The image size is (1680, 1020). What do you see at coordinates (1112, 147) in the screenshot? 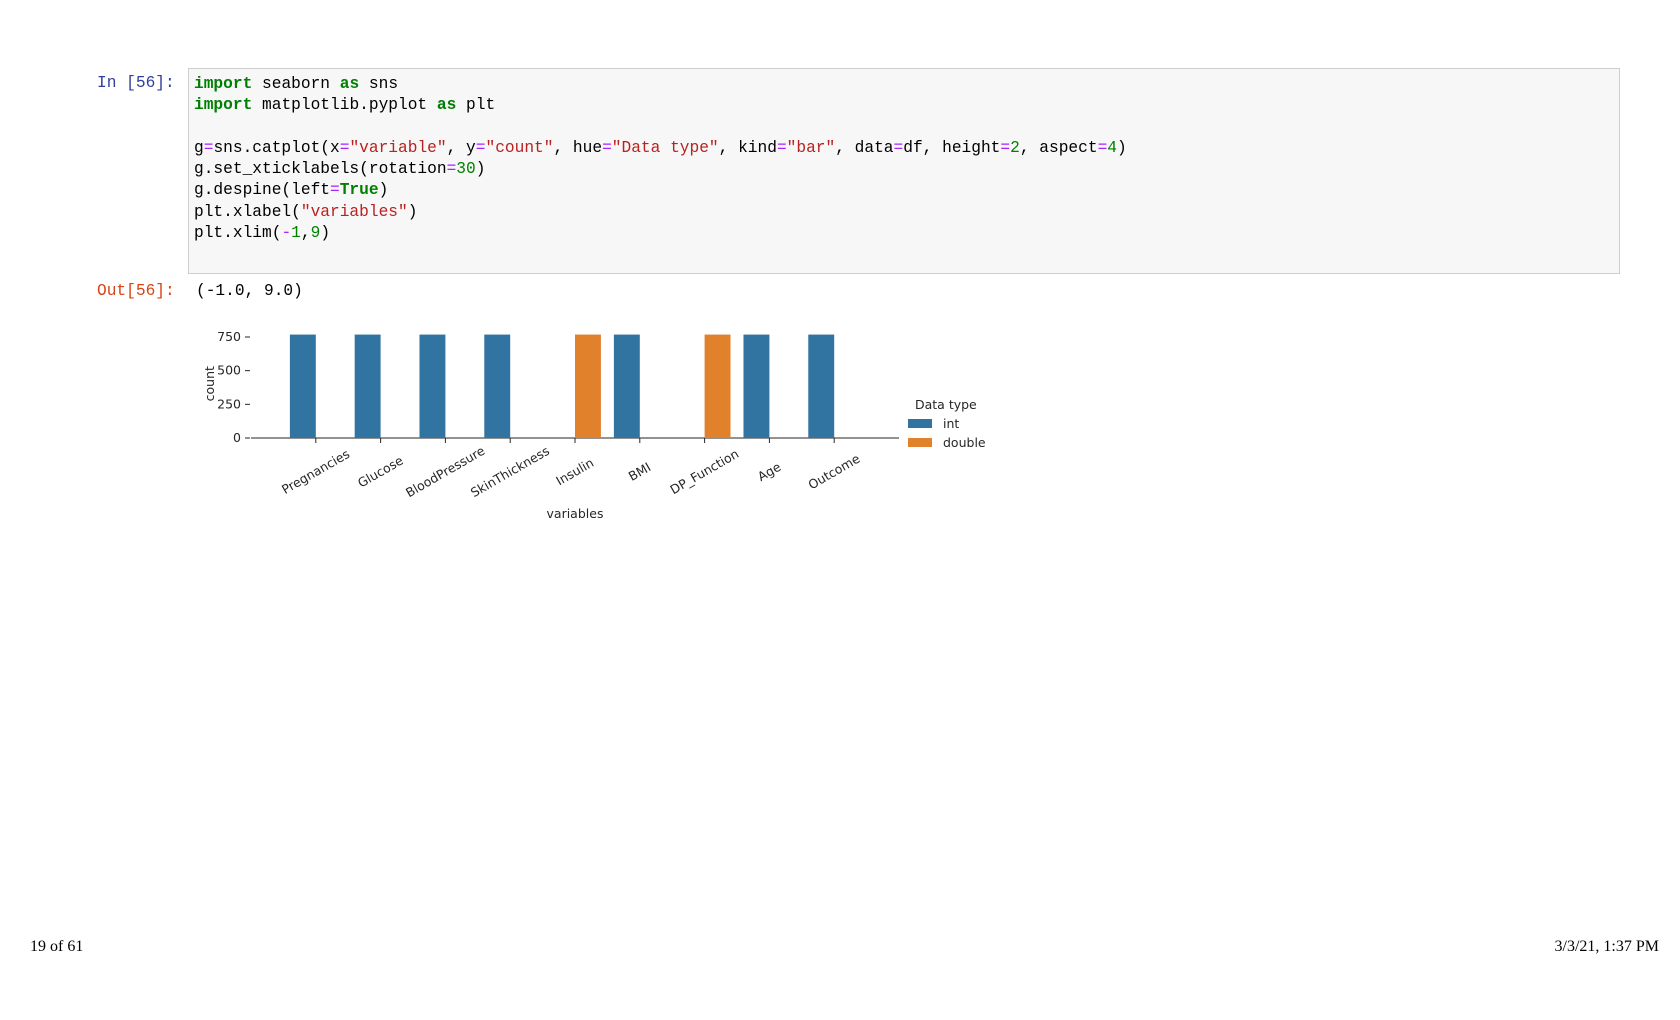
I see `code-token: 4` at bounding box center [1112, 147].